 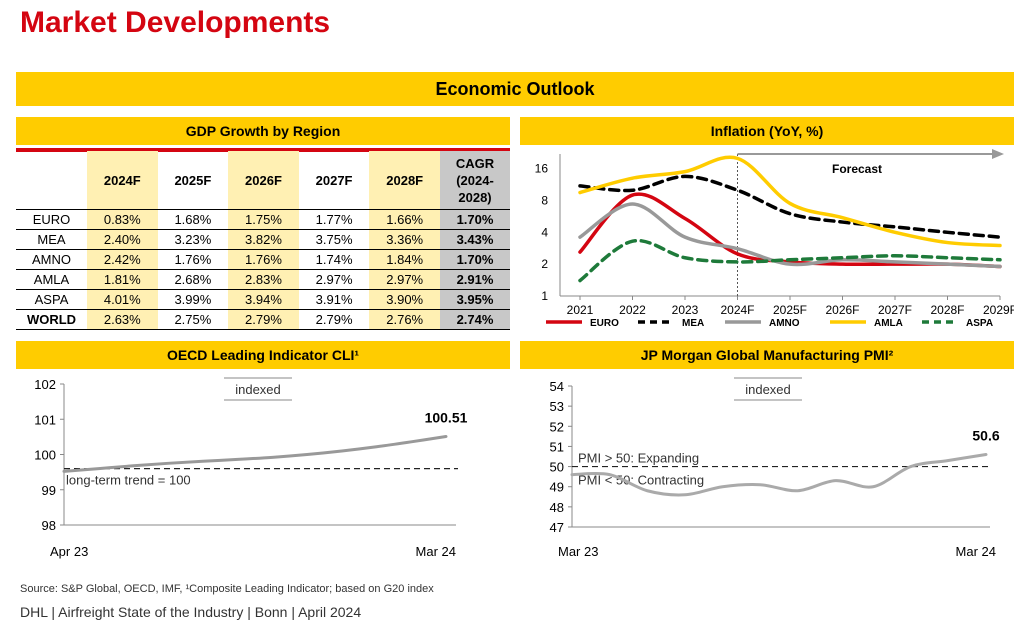 I want to click on table-row: AMLA 1.81% 2.68% 2.83% 2.97% 2.97% 2.91%, so click(x=263, y=279).